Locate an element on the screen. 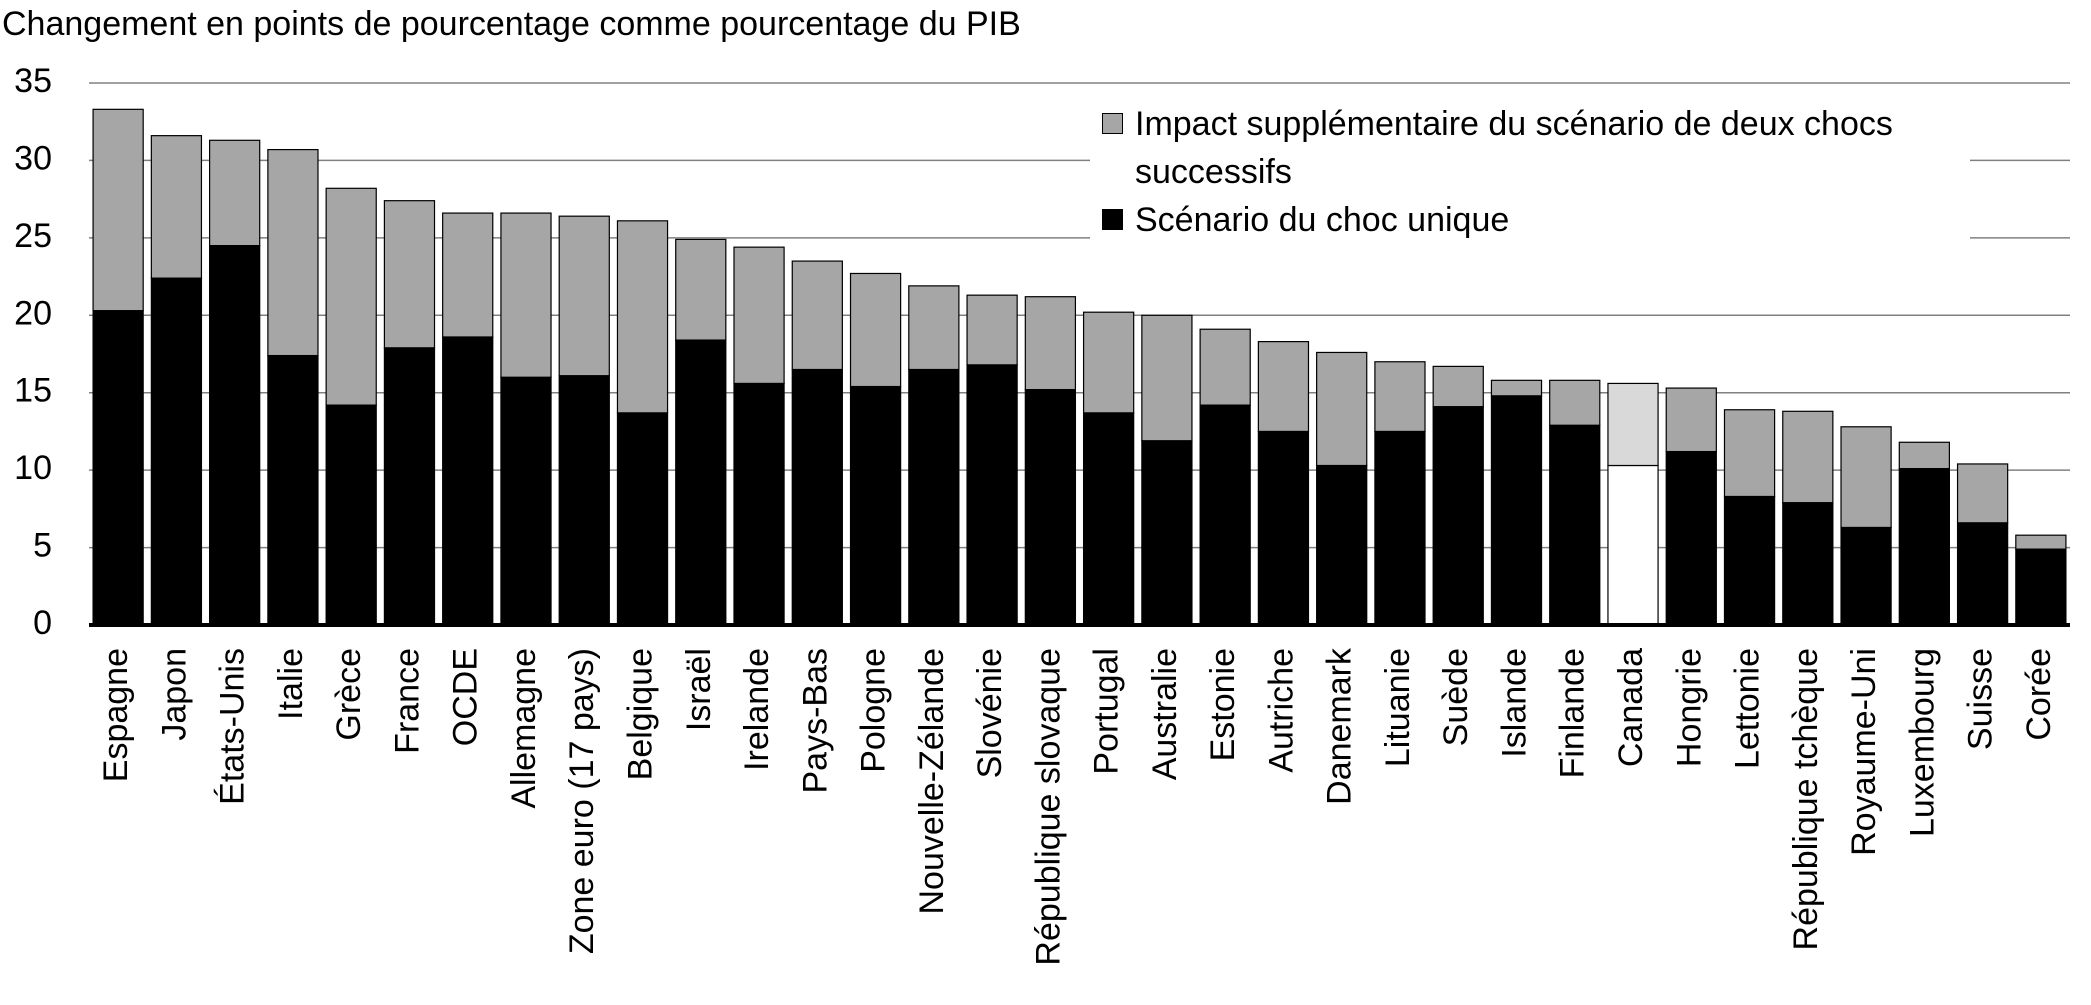 This screenshot has width=2091, height=1005. x-tick-label: Belgique is located at coordinates (640, 714).